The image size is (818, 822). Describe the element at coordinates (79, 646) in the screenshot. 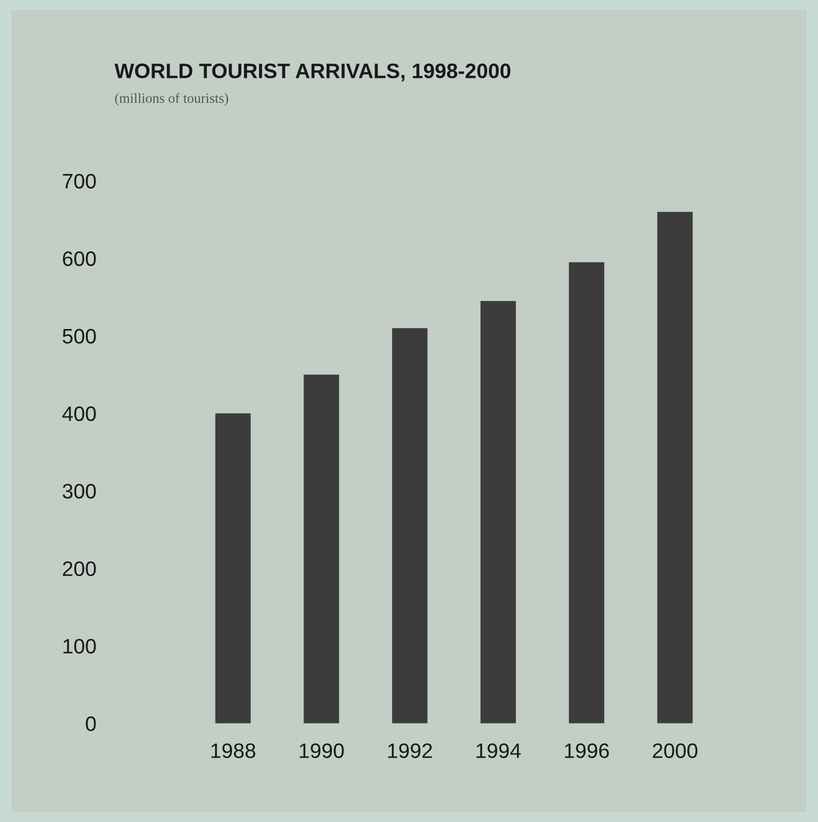

I see `y-tick-label: 100` at that location.